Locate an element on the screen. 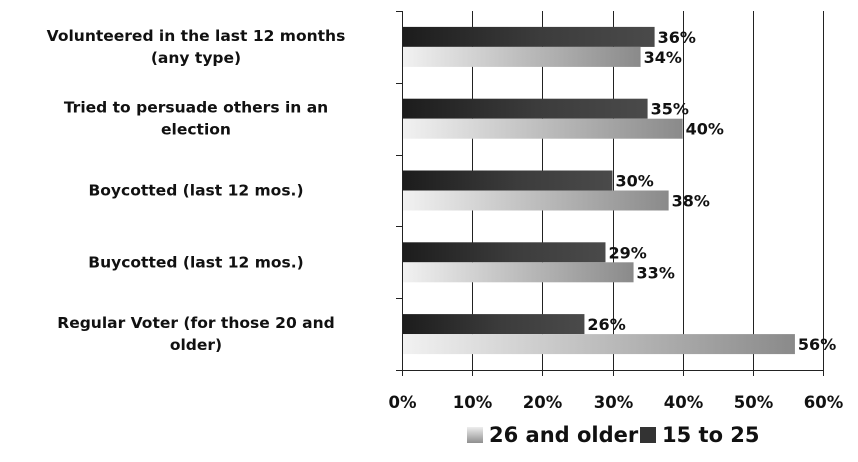 The height and width of the screenshot is (462, 858). category-label-line: Tried to persuade others in an is located at coordinates (196, 108).